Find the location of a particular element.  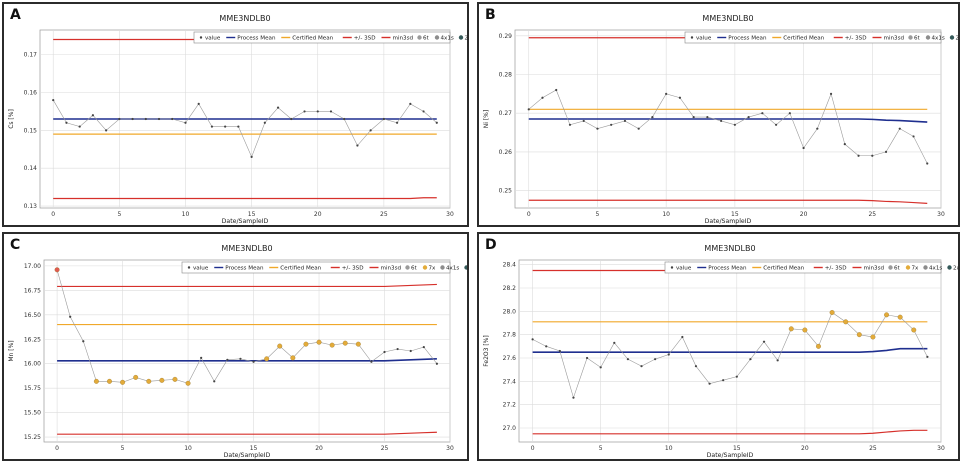

y-tick-label: 17.00 is located at coordinates (32, 266).